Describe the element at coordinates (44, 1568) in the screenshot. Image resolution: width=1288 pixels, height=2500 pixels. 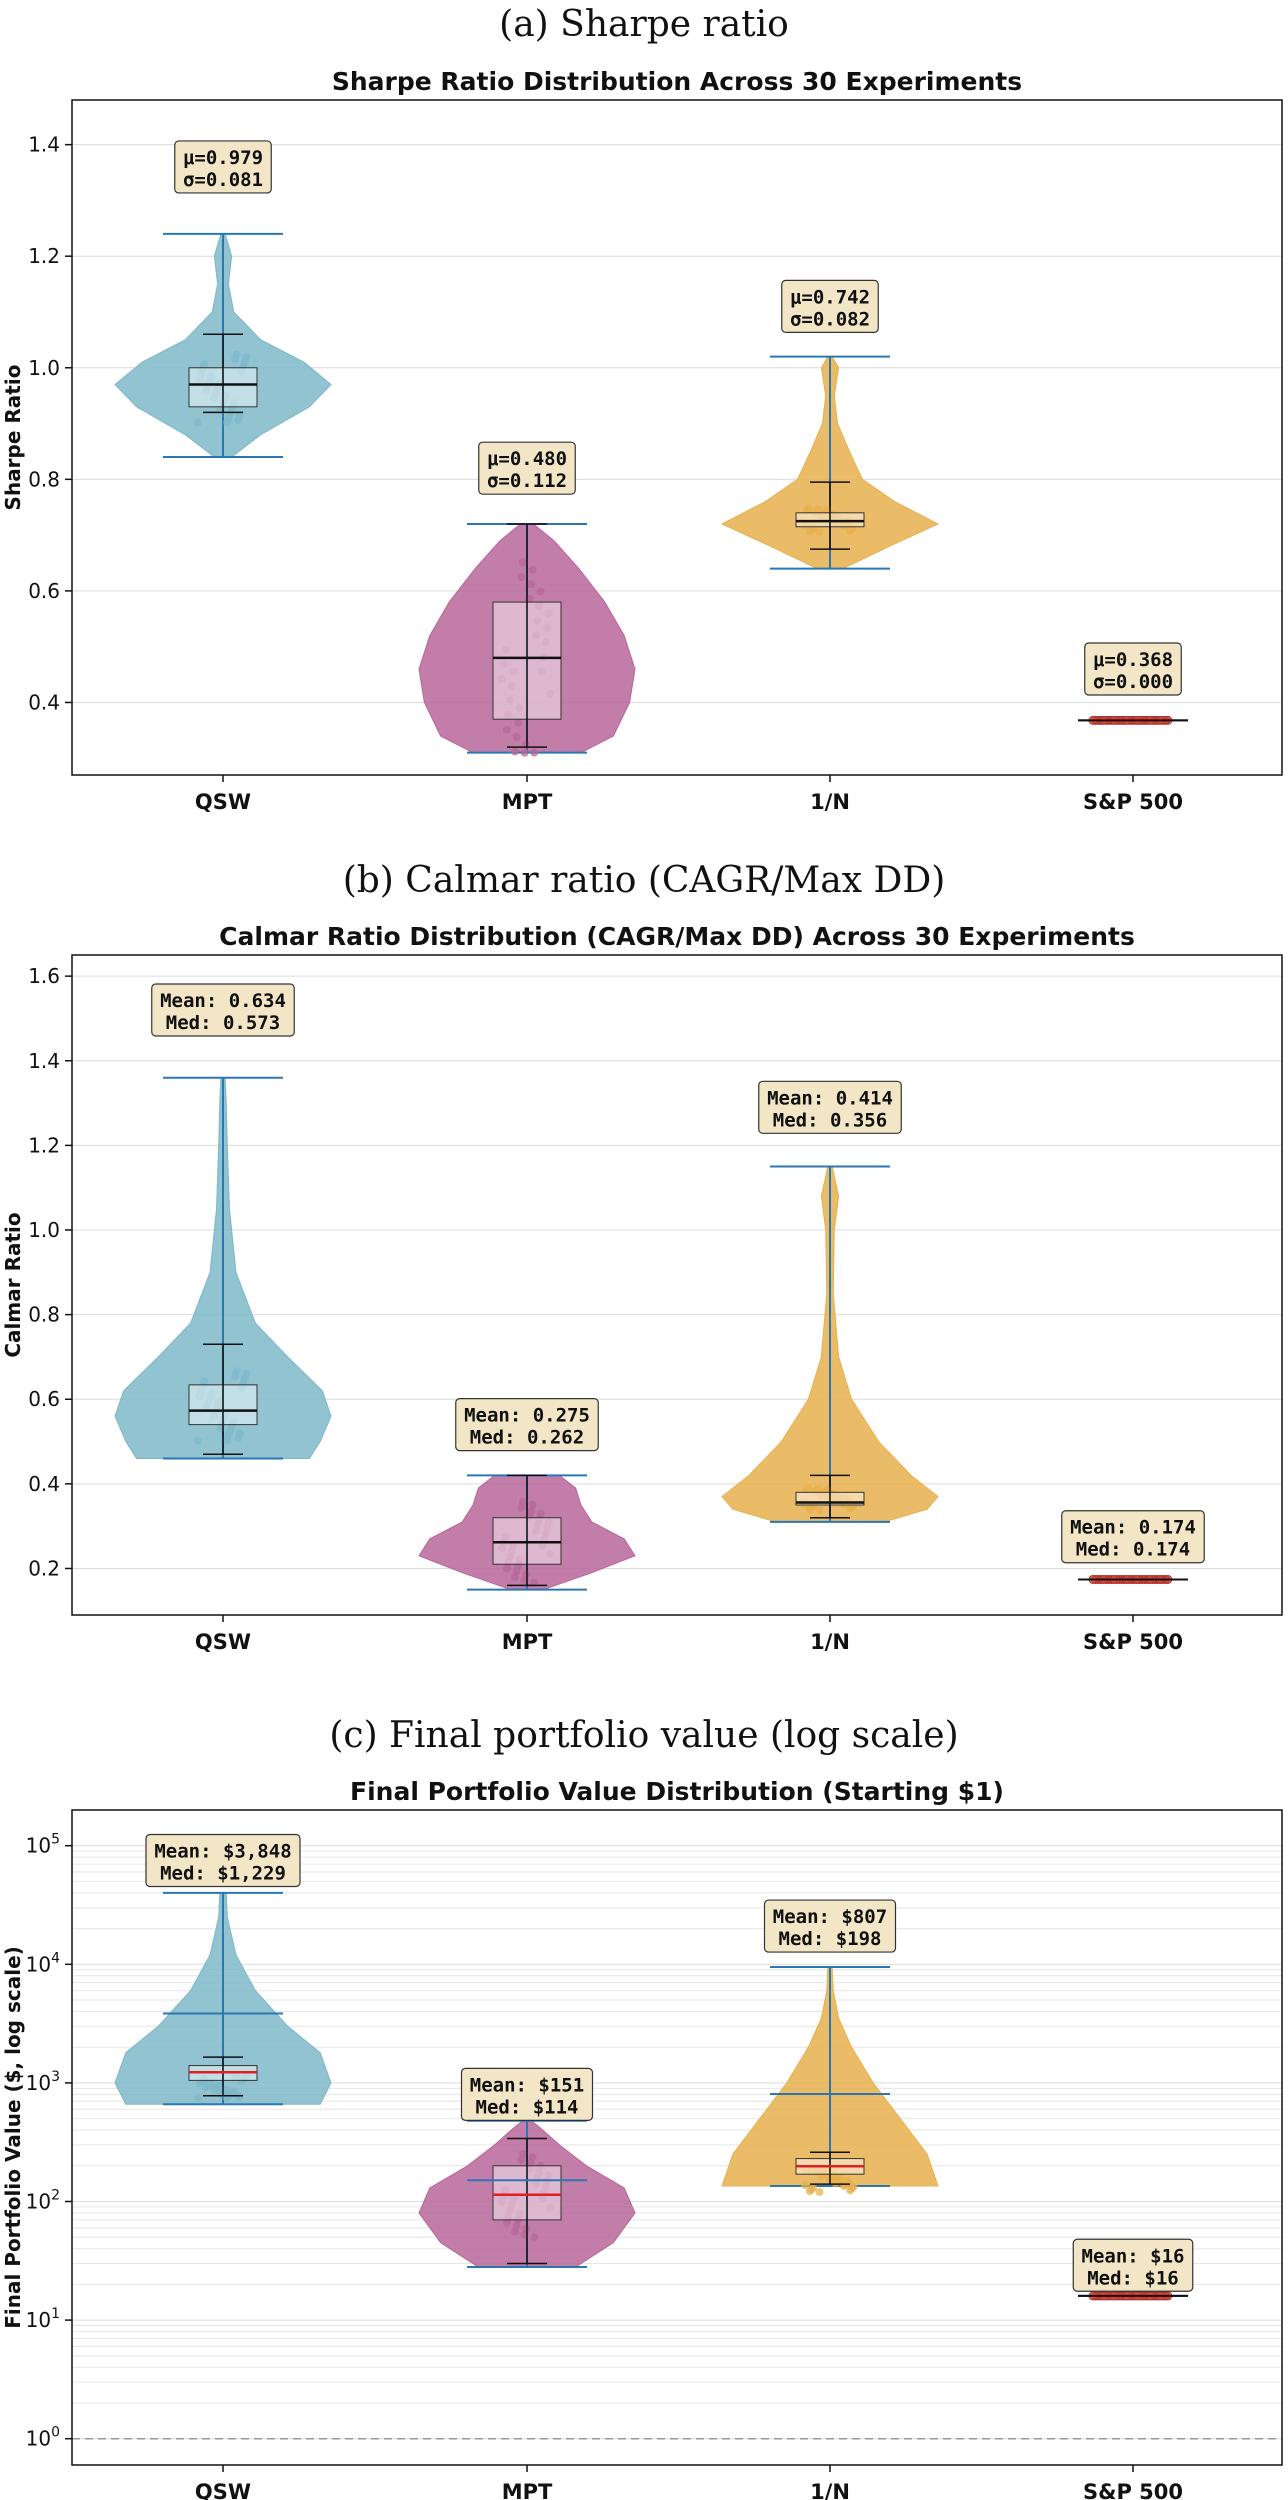
I see `y-tick-label: 0.2` at that location.